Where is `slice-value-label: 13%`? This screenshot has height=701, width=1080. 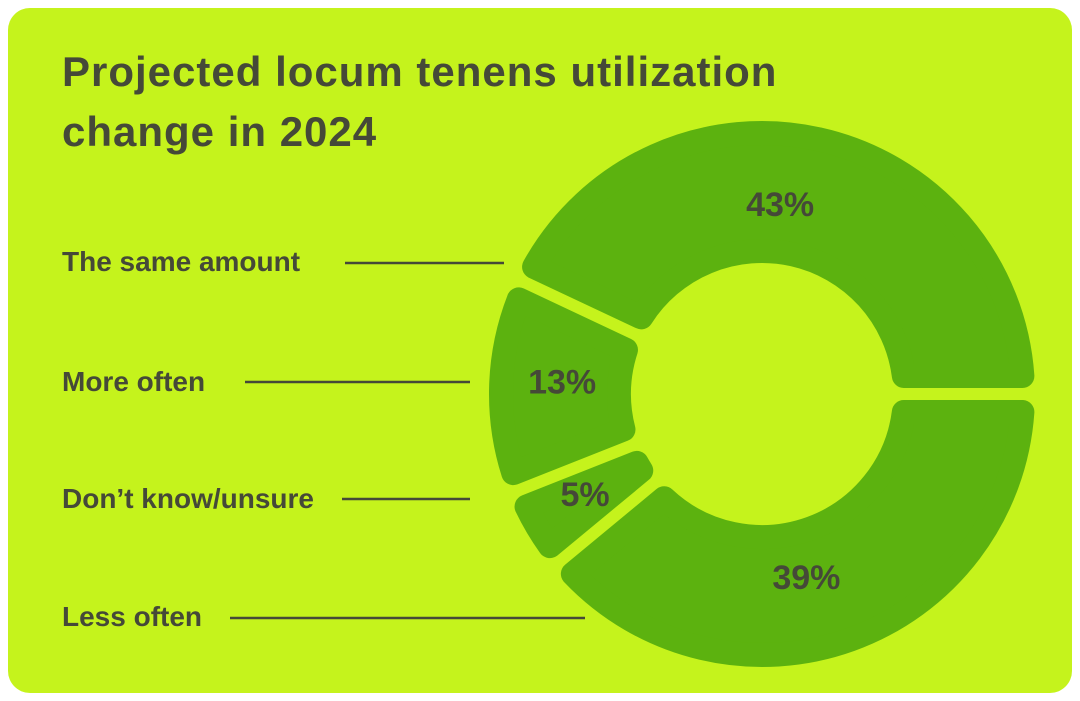
slice-value-label: 13% is located at coordinates (562, 383).